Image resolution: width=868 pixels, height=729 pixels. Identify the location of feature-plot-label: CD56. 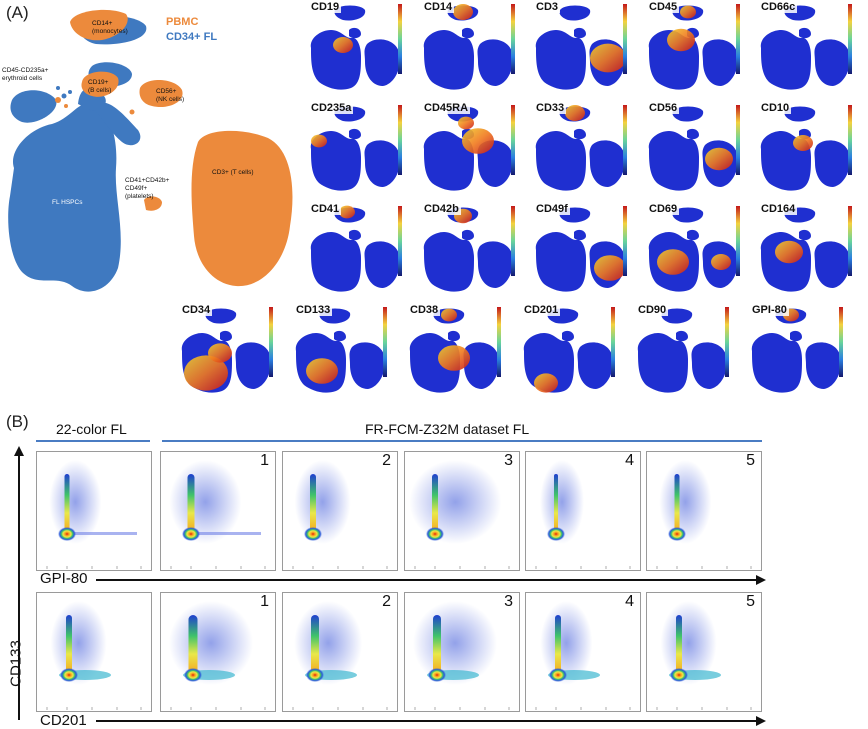
(663, 108).